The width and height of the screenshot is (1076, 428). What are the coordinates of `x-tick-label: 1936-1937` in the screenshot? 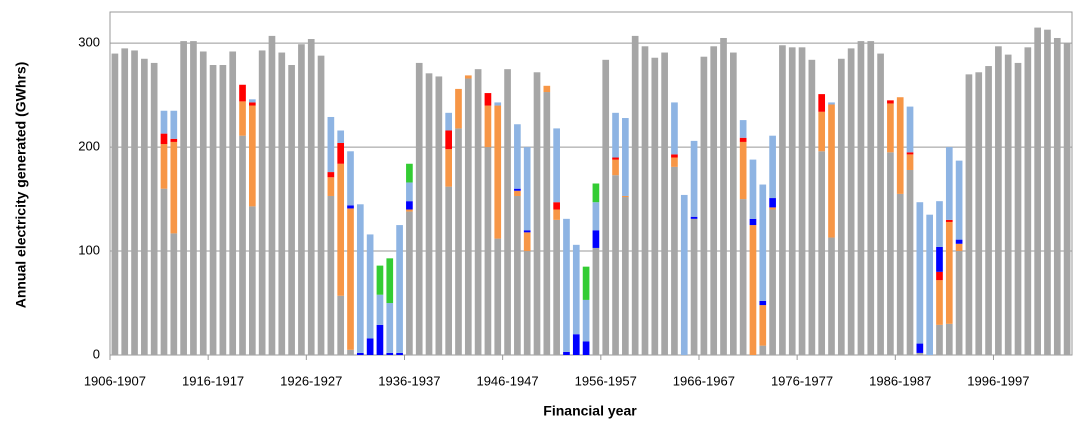 It's located at (409, 380).